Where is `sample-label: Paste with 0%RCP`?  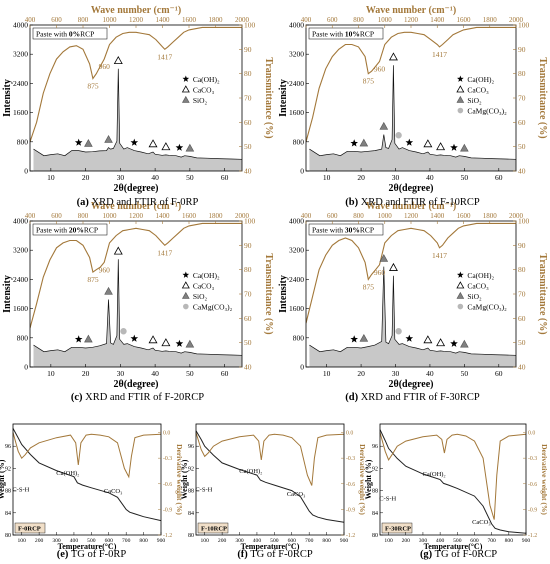
sample-label: Paste with 0%RCP is located at coordinates (65, 34).